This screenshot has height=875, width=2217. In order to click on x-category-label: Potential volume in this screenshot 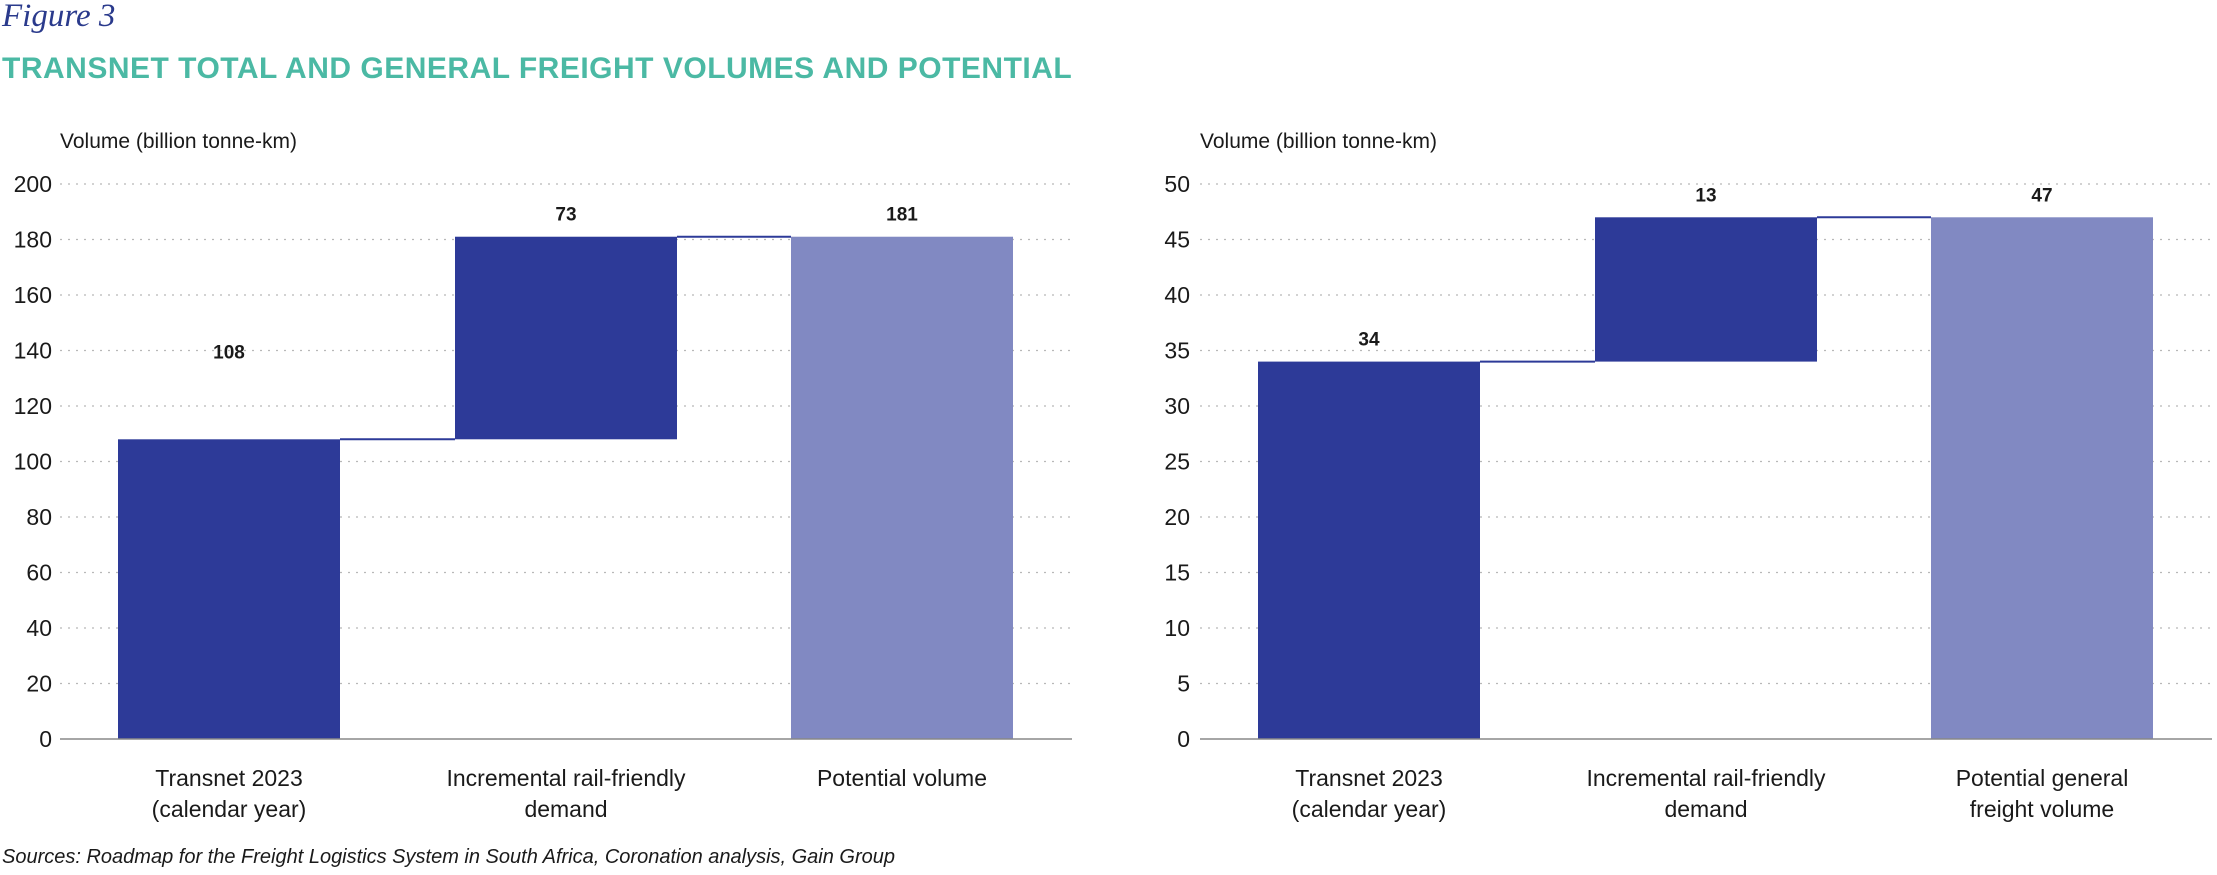, I will do `click(902, 778)`.